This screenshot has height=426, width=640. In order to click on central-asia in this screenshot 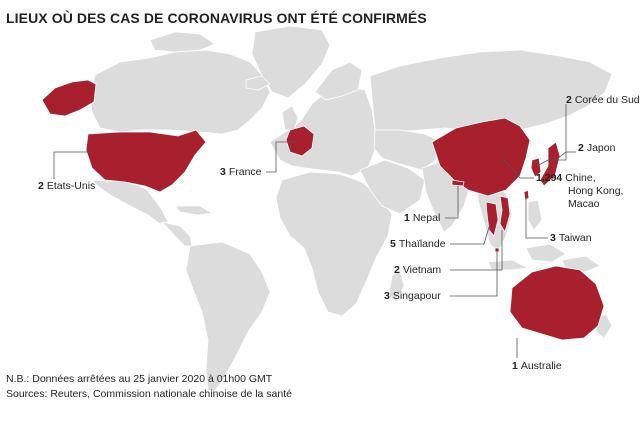, I will do `click(406, 150)`.